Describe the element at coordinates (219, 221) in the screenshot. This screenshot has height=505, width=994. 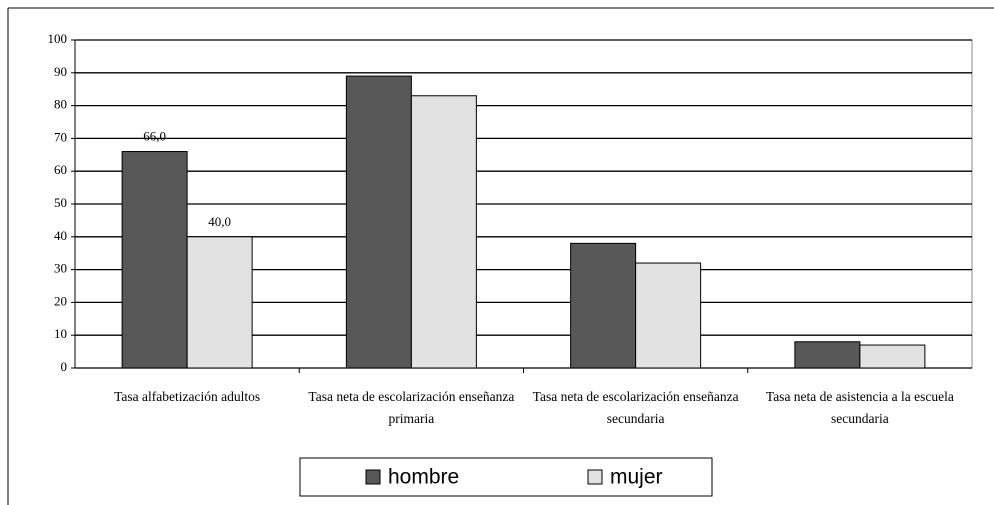
I see `value-label: 40,0` at that location.